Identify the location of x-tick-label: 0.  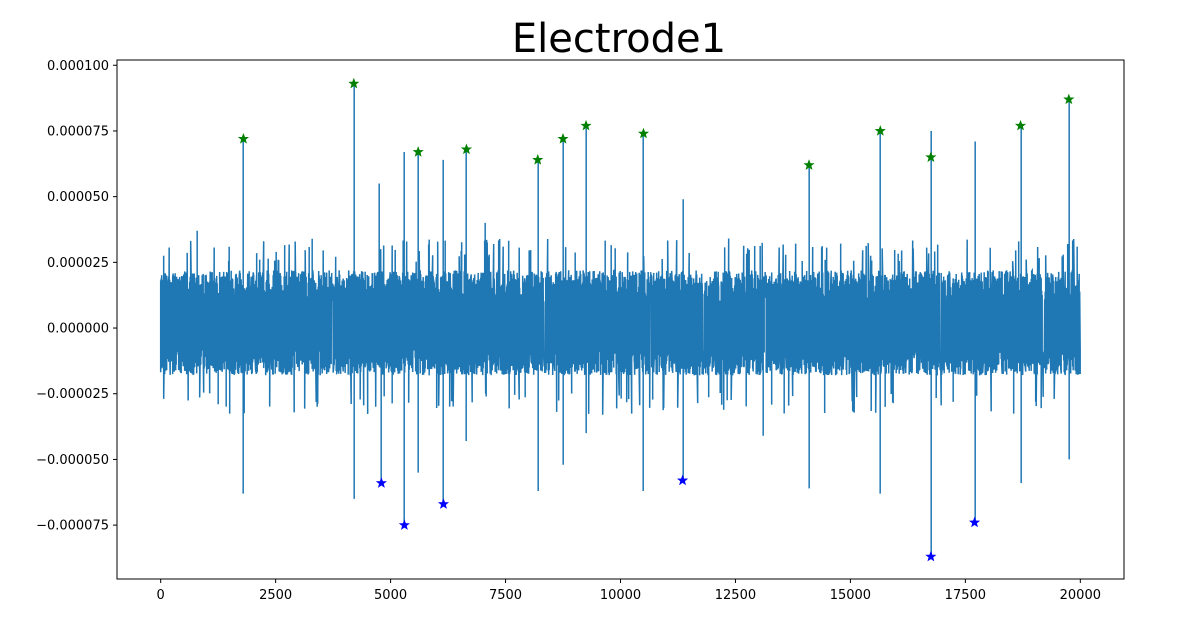
(161, 595).